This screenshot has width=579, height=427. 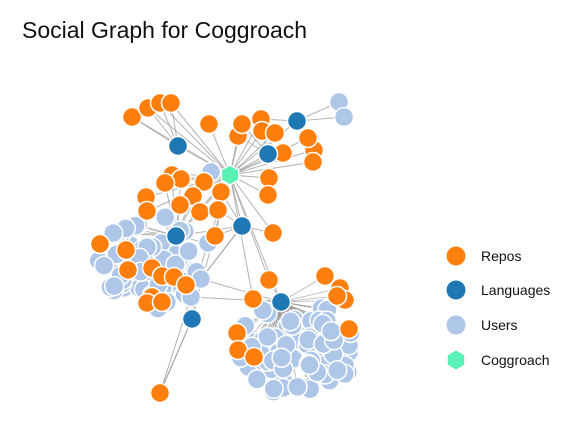 I want to click on legend-label-languages: Languages, so click(x=516, y=290).